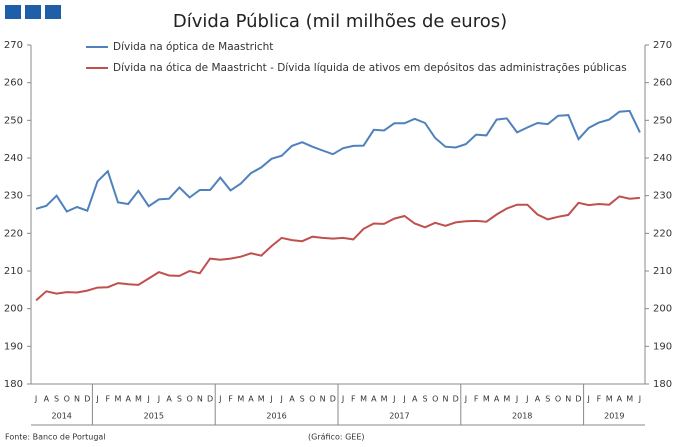  What do you see at coordinates (13, 309) in the screenshot?
I see `y-tick-label: 200` at bounding box center [13, 309].